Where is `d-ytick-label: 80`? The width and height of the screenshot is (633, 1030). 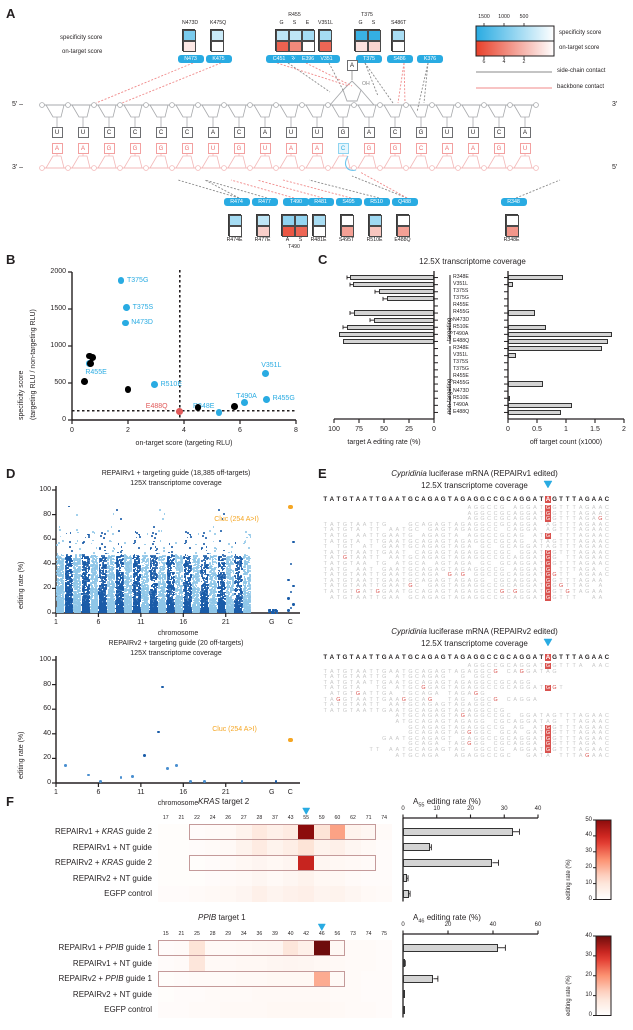
d-ytick-label: 80 is located at coordinates (47, 514).